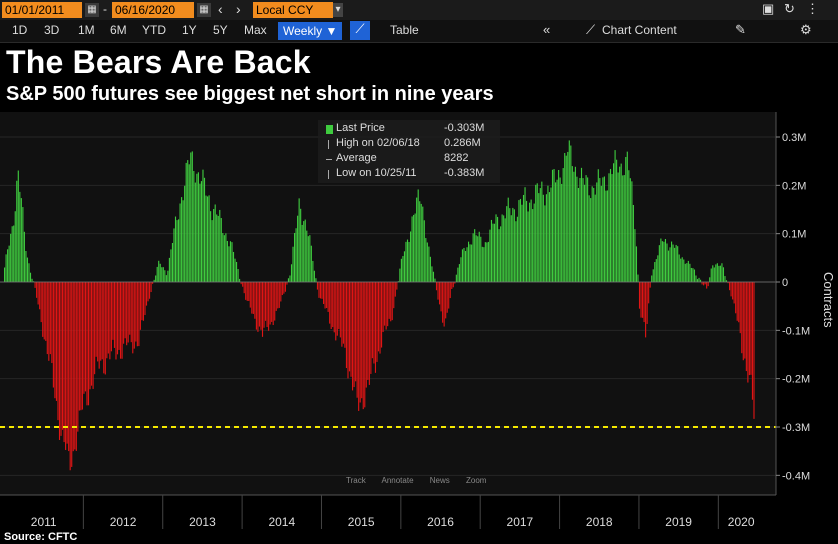 The height and width of the screenshot is (544, 838). I want to click on track-button: Track, so click(356, 480).